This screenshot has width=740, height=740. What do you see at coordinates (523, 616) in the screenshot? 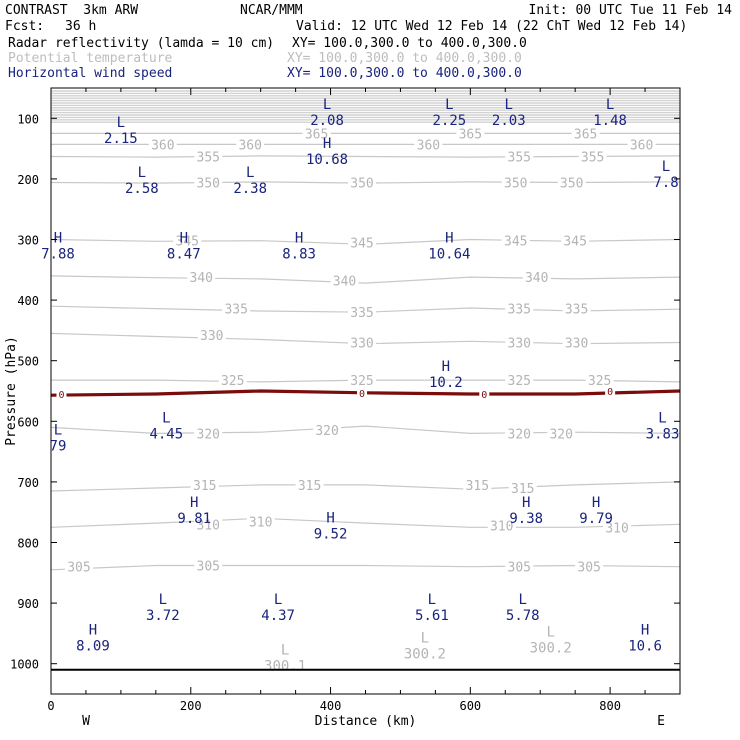
I see `wind-extremum-value: 5.78` at bounding box center [523, 616].